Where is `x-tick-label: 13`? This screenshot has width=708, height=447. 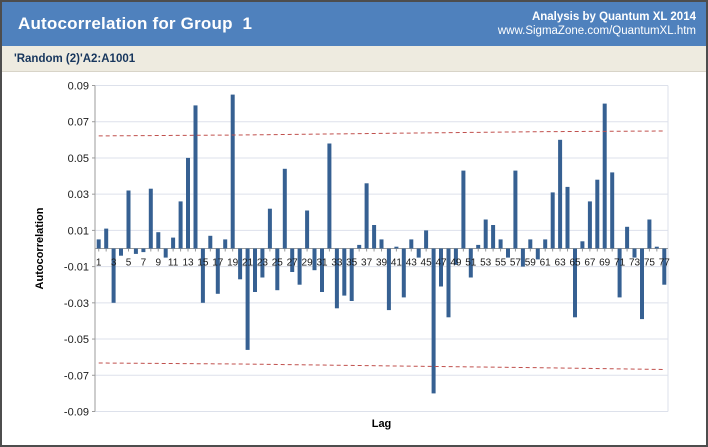 x-tick-label: 13 is located at coordinates (188, 263).